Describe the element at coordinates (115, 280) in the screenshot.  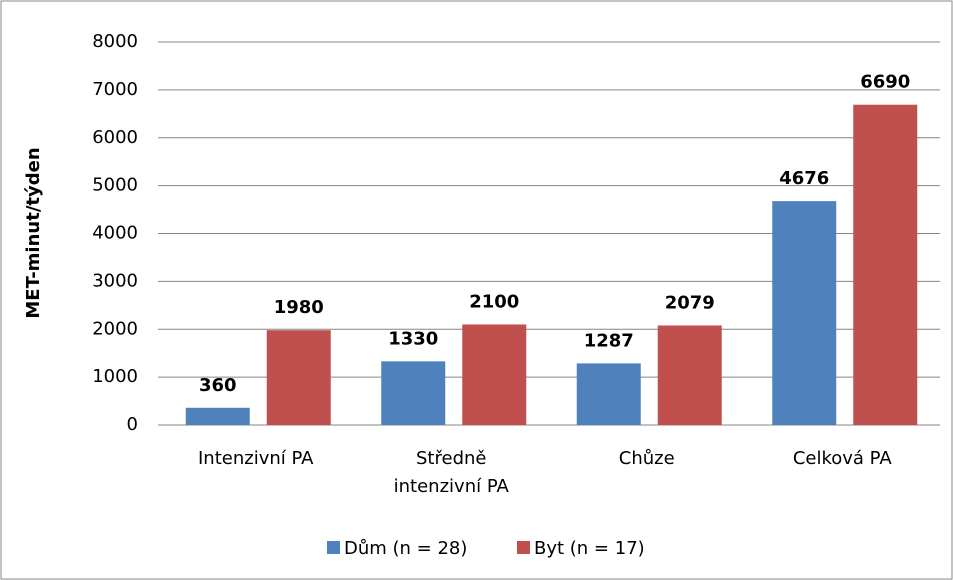
I see `y-tick-label: 3000` at that location.